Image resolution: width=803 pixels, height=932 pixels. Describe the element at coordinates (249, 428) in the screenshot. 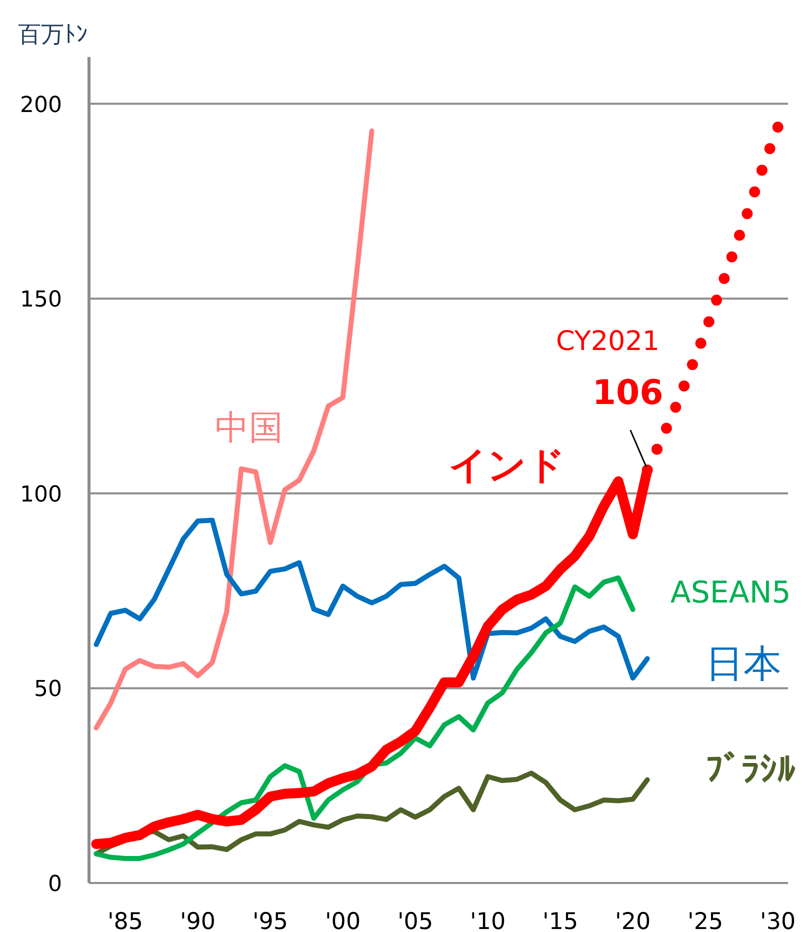

I see `series-label: 中国` at that location.